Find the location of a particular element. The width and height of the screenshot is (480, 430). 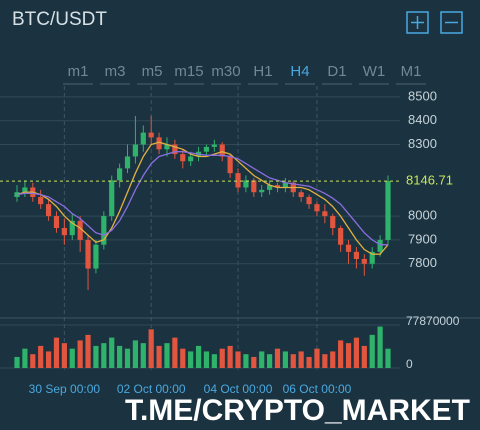

timeframe-tab: D1 is located at coordinates (336, 71).